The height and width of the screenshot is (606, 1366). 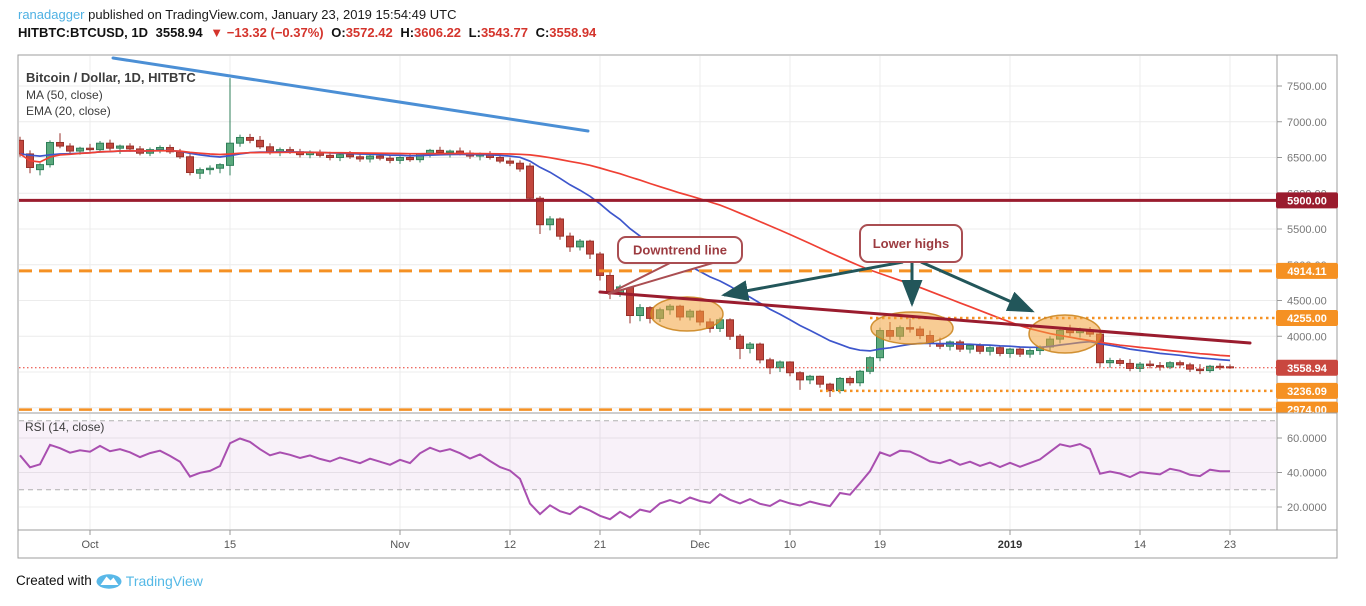 I want to click on tradingview-logo-icon, so click(x=109, y=580).